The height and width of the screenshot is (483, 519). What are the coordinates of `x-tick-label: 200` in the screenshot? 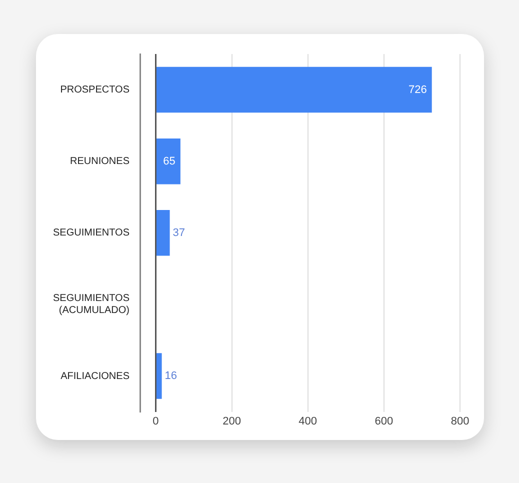 It's located at (231, 421).